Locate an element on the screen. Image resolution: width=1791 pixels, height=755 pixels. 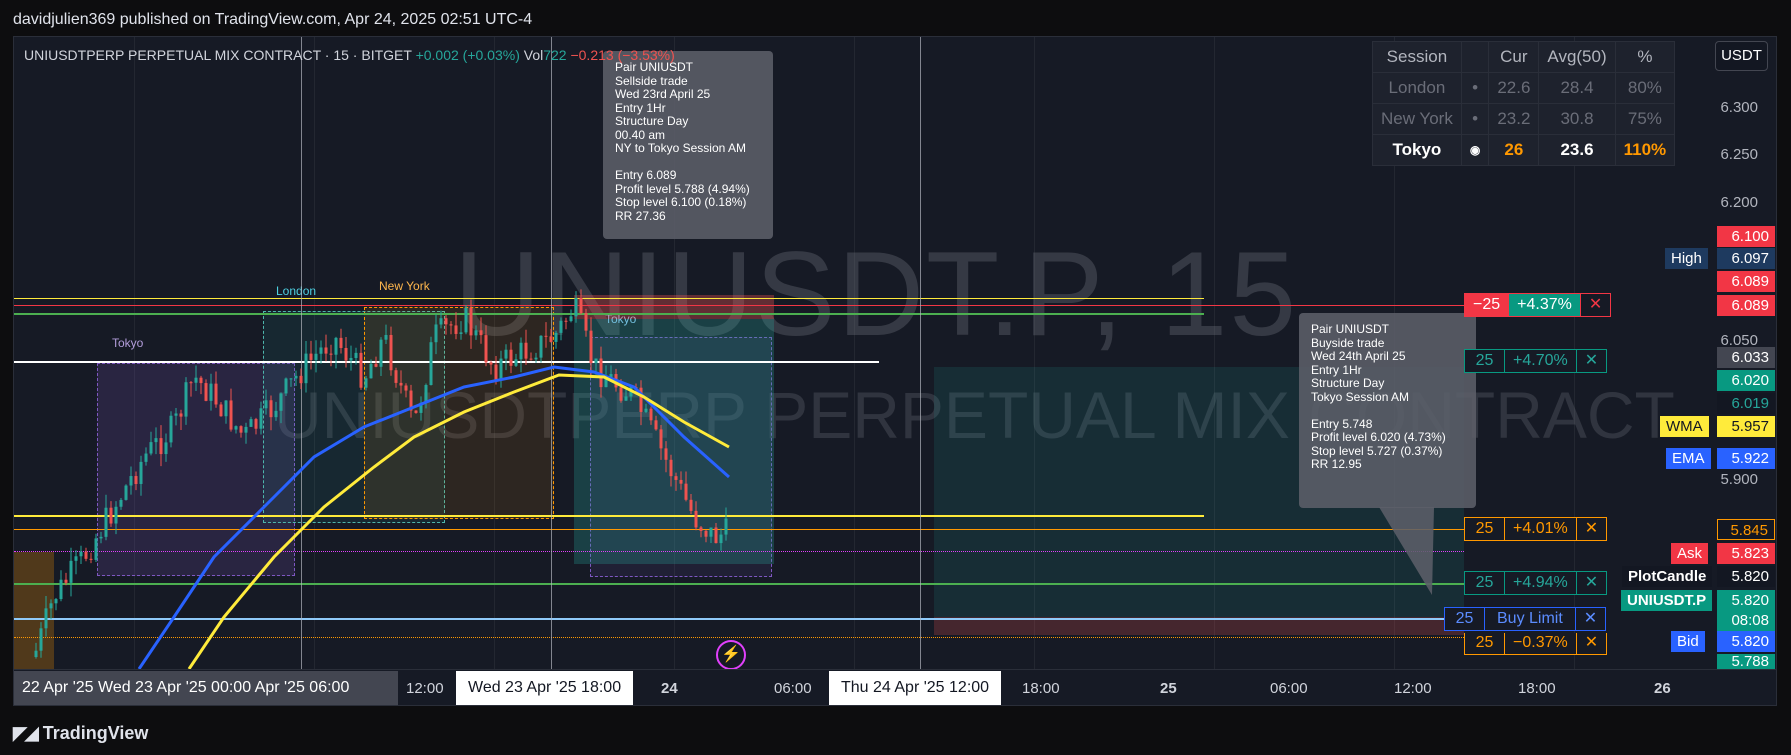
order-line-buy-limit: 25 Buy Limit ✕ is located at coordinates (1525, 619).